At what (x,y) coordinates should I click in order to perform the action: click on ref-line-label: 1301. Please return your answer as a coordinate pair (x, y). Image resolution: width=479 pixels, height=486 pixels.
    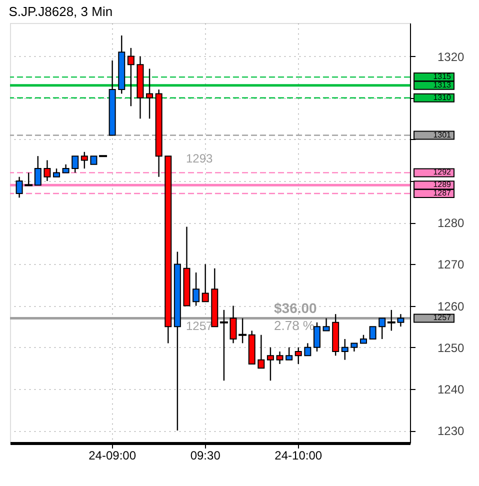
    Looking at the image, I should click on (442, 135).